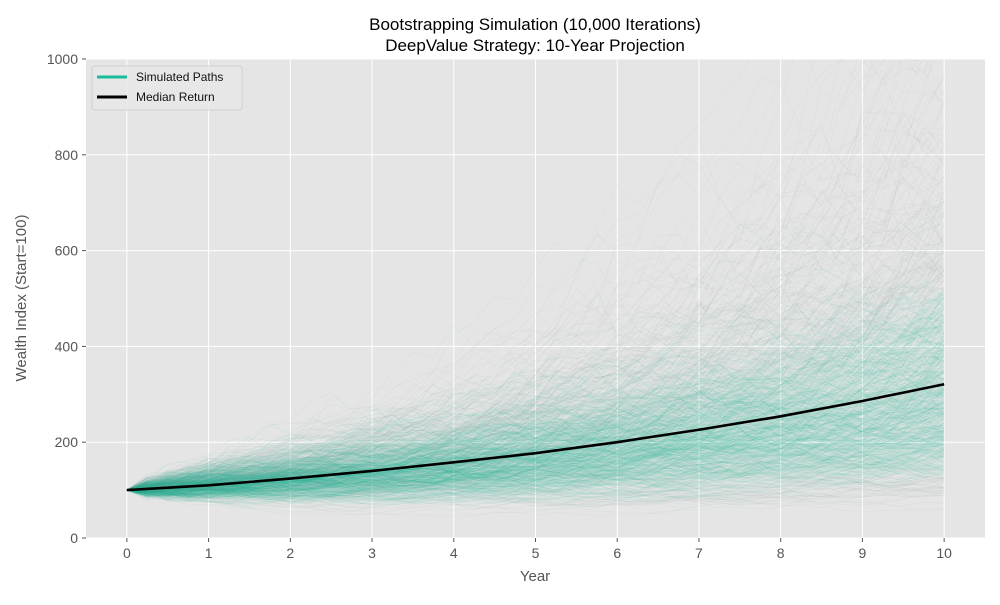  I want to click on x-axis-label: Year, so click(535, 576).